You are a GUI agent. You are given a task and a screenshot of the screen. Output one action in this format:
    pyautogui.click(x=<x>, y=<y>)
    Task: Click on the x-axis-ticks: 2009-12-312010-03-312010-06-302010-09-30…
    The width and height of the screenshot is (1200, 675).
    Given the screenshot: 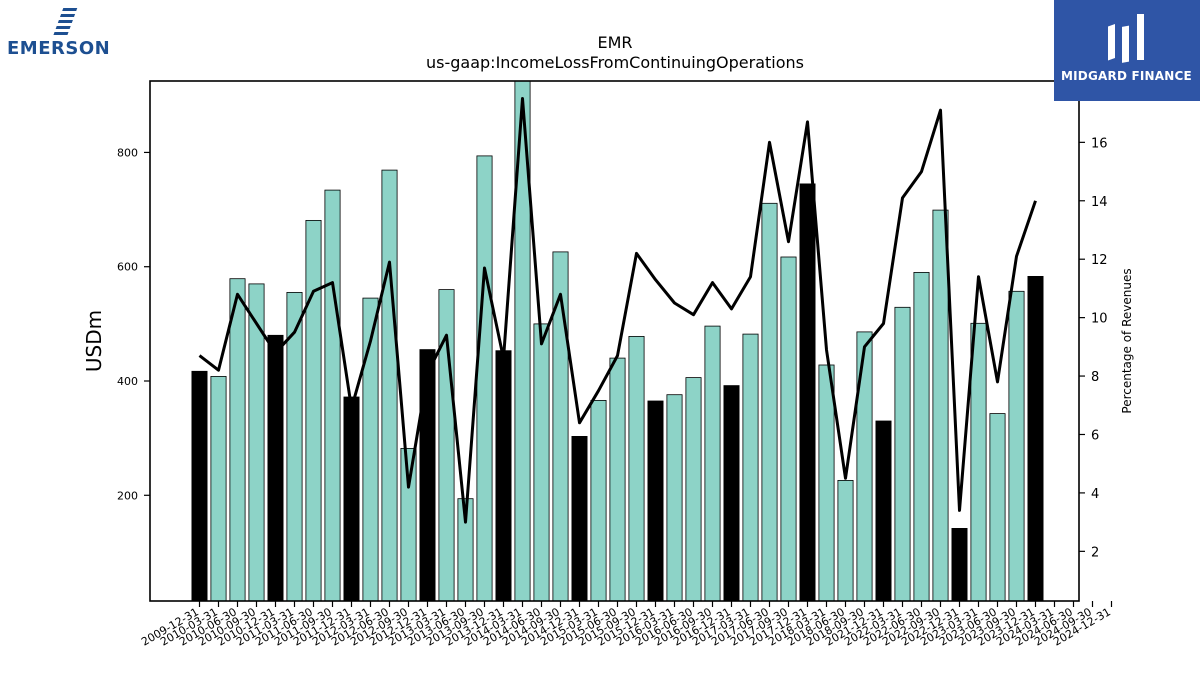 What is the action you would take?
    pyautogui.click(x=626, y=625)
    